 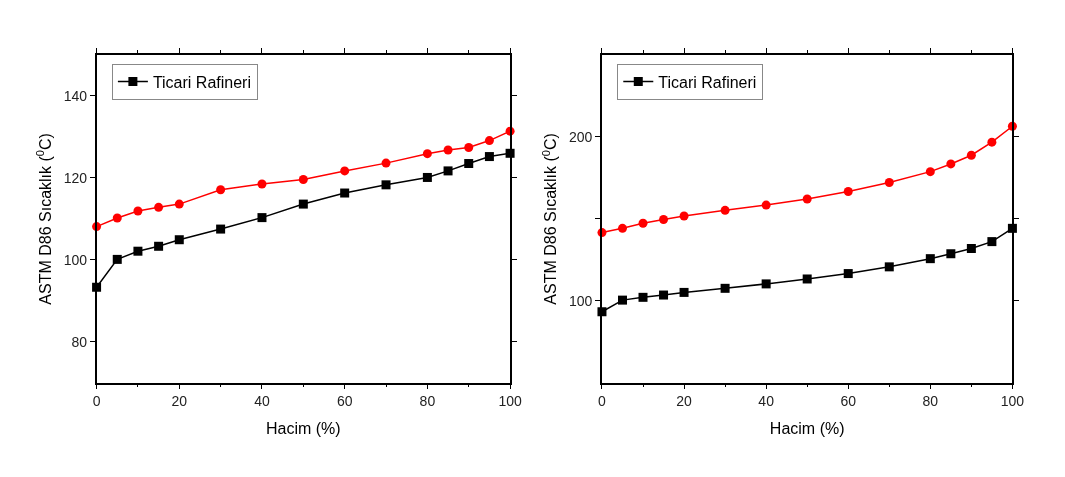 I want to click on y-tick-label: 200, so click(x=581, y=136).